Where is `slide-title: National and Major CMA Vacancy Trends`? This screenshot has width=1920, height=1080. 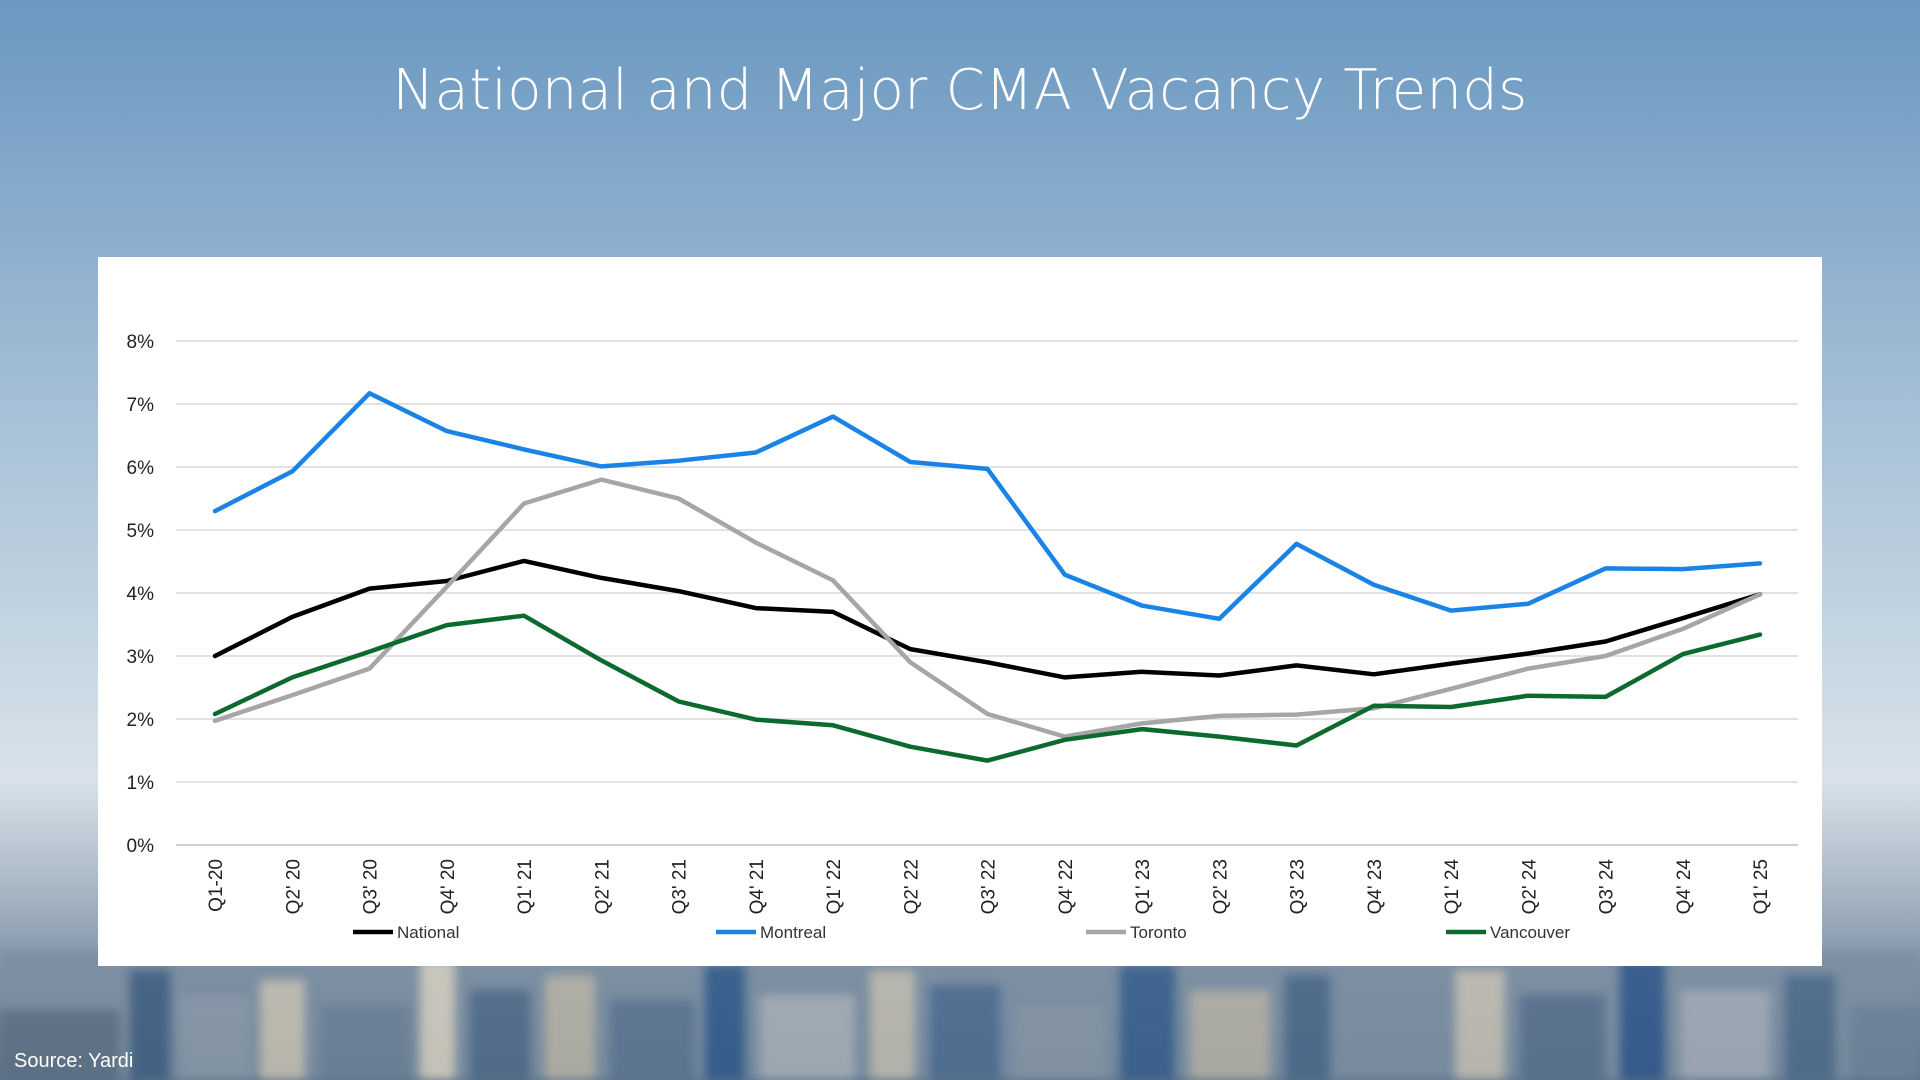
slide-title: National and Major CMA Vacancy Trends is located at coordinates (960, 90).